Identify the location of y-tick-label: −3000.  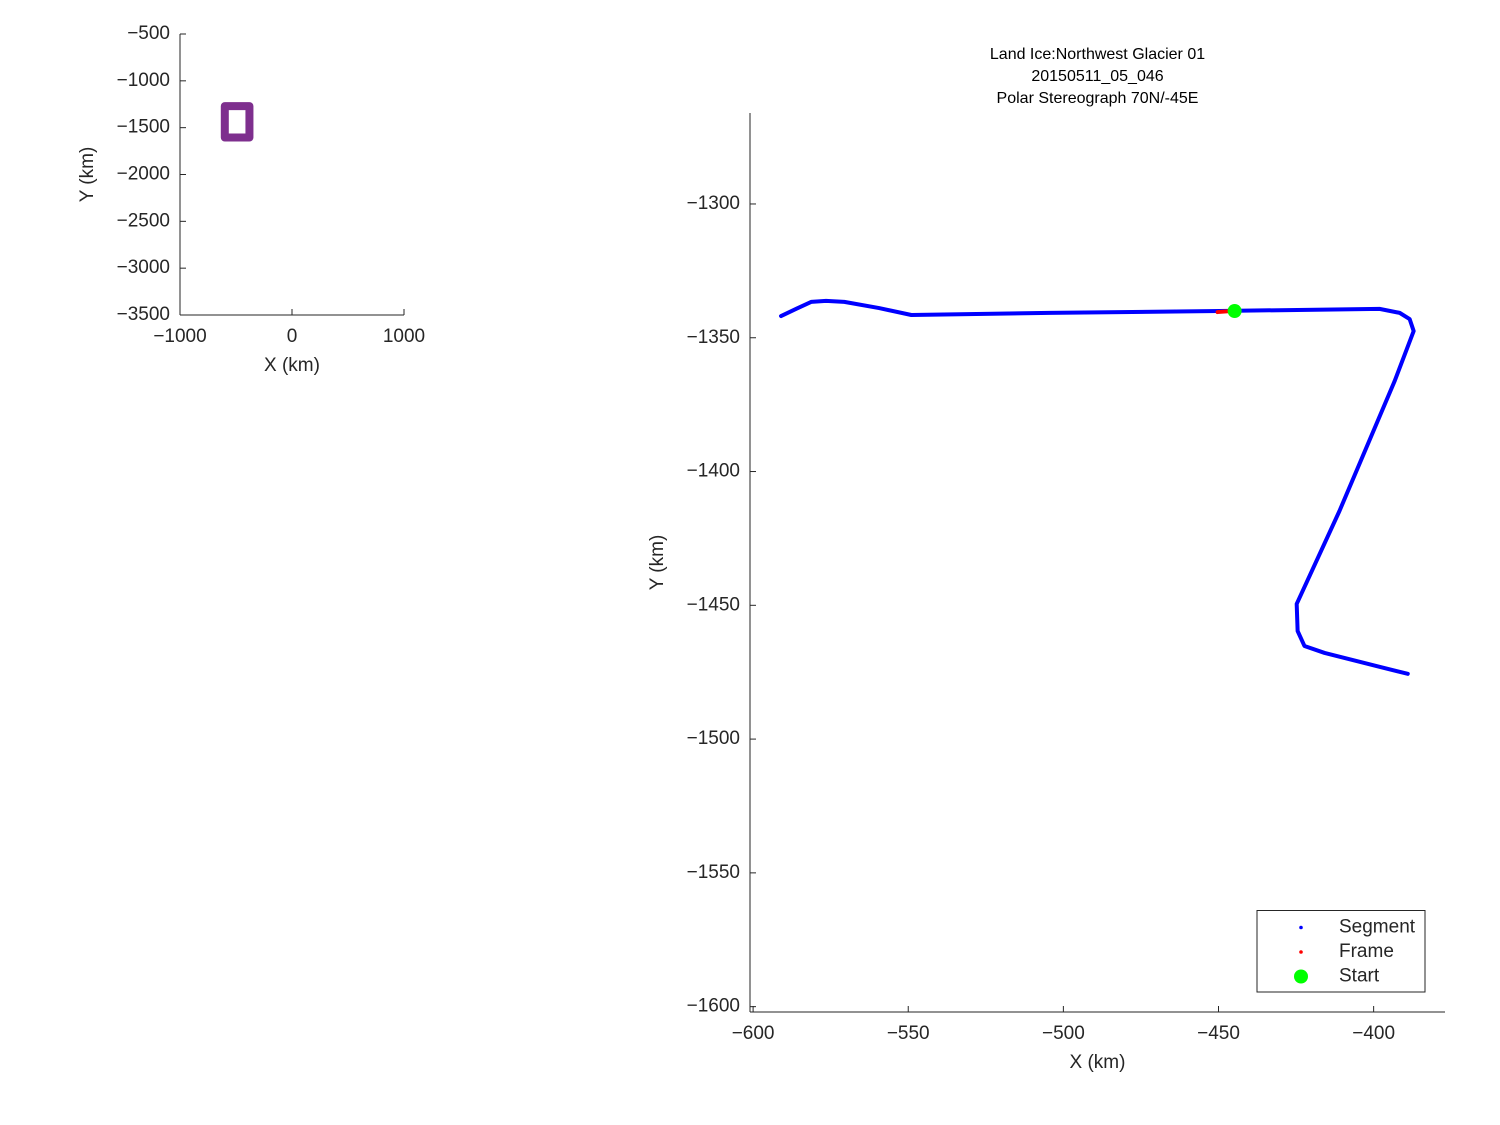
(143, 267).